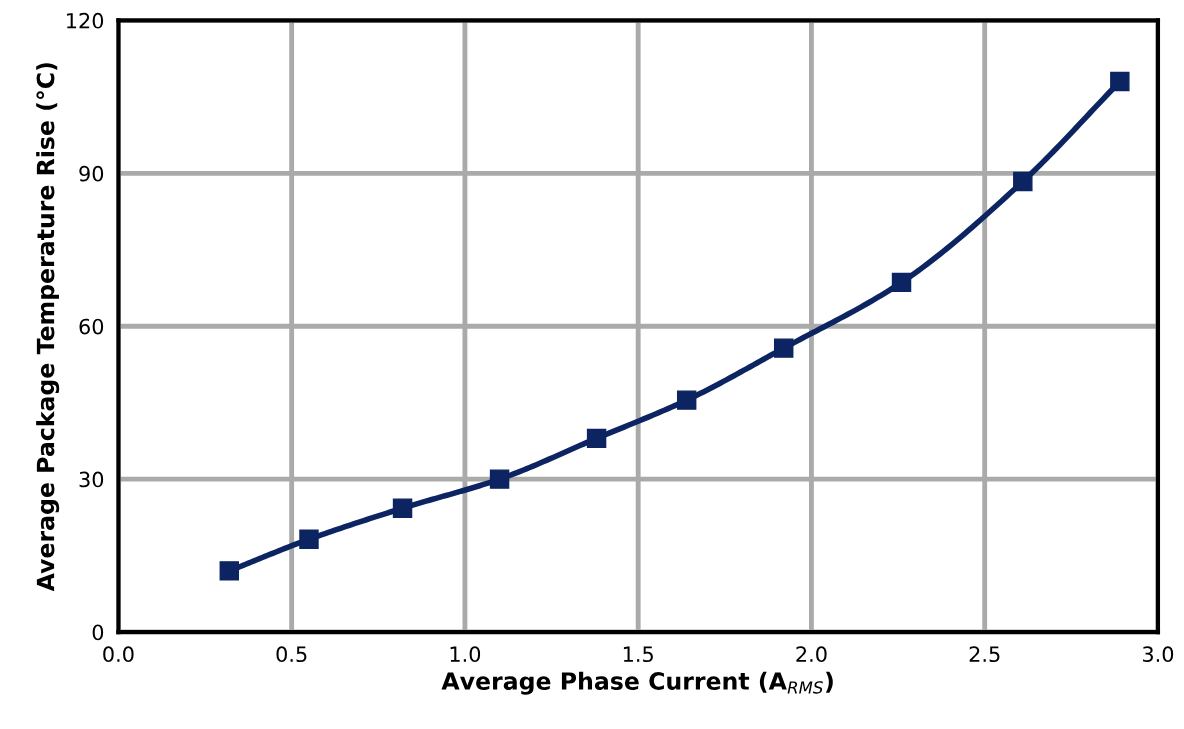  What do you see at coordinates (118, 654) in the screenshot?
I see `x-tick-label: 0.0` at bounding box center [118, 654].